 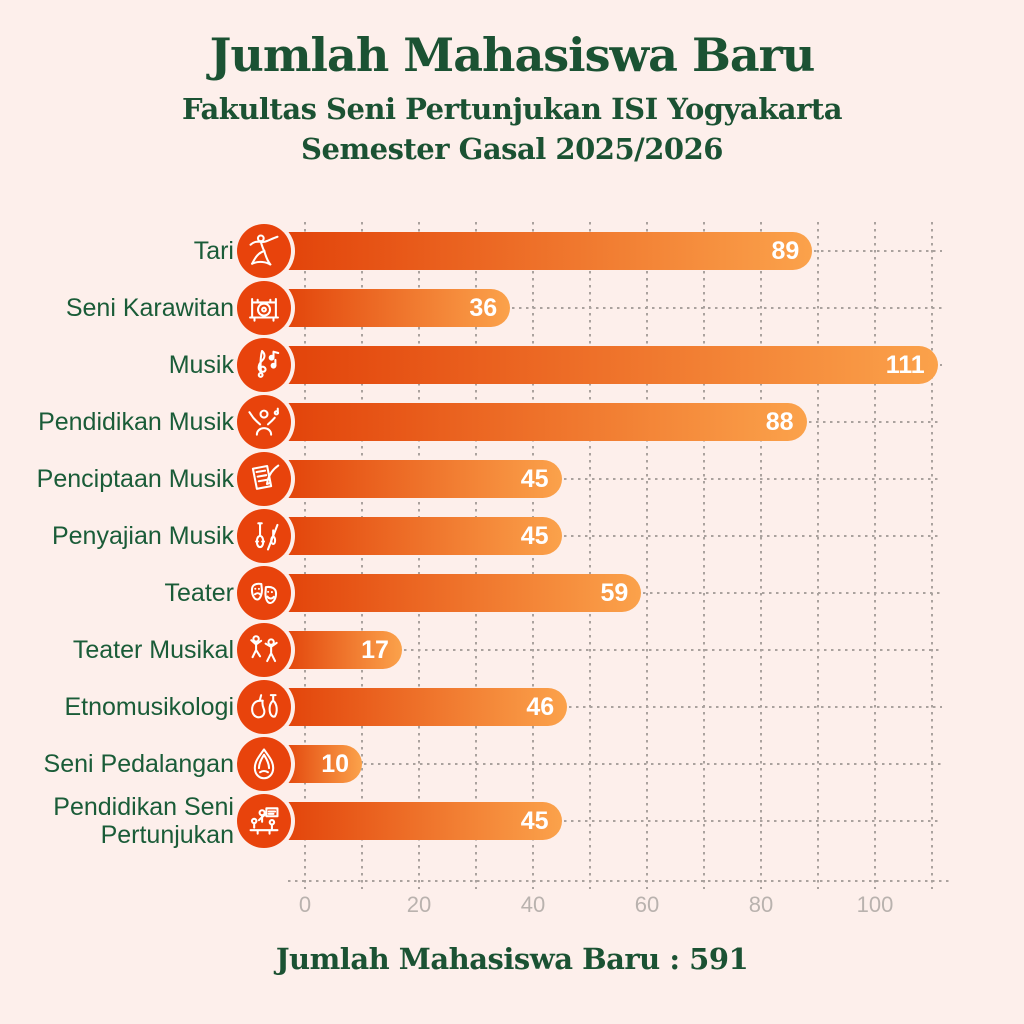 What do you see at coordinates (375, 650) in the screenshot?
I see `bar-value-label: 17` at bounding box center [375, 650].